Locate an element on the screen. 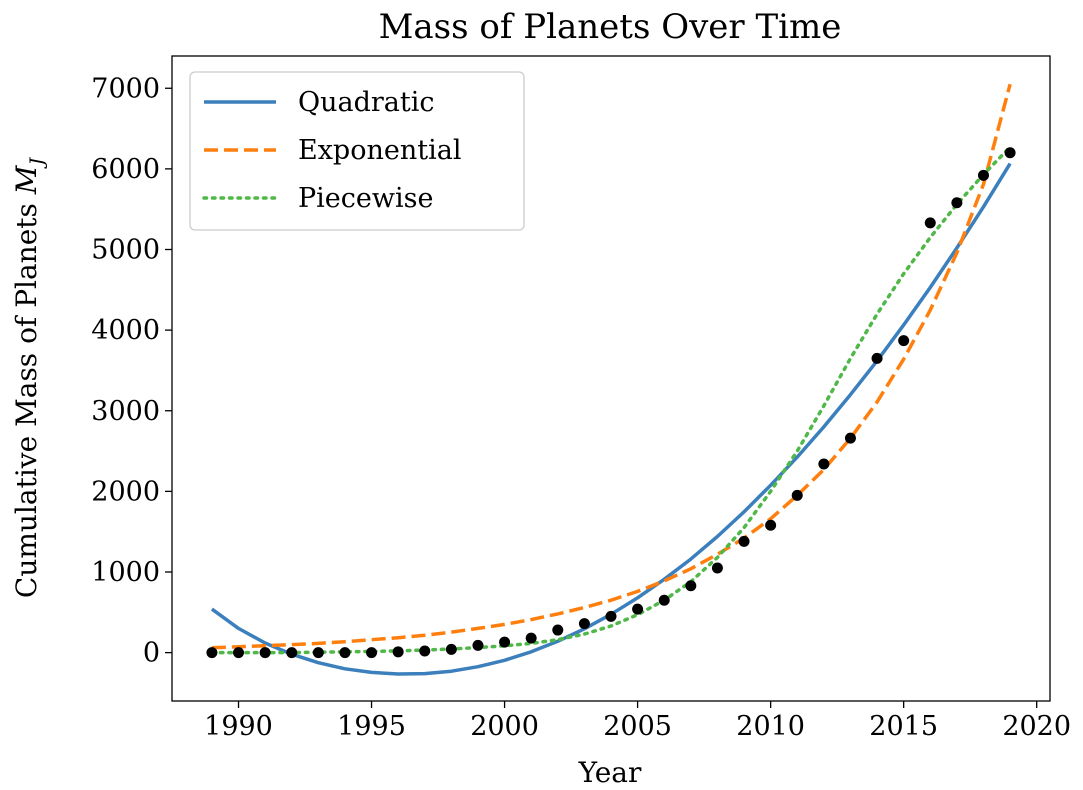  y-tick-label: 5000 is located at coordinates (125, 250).